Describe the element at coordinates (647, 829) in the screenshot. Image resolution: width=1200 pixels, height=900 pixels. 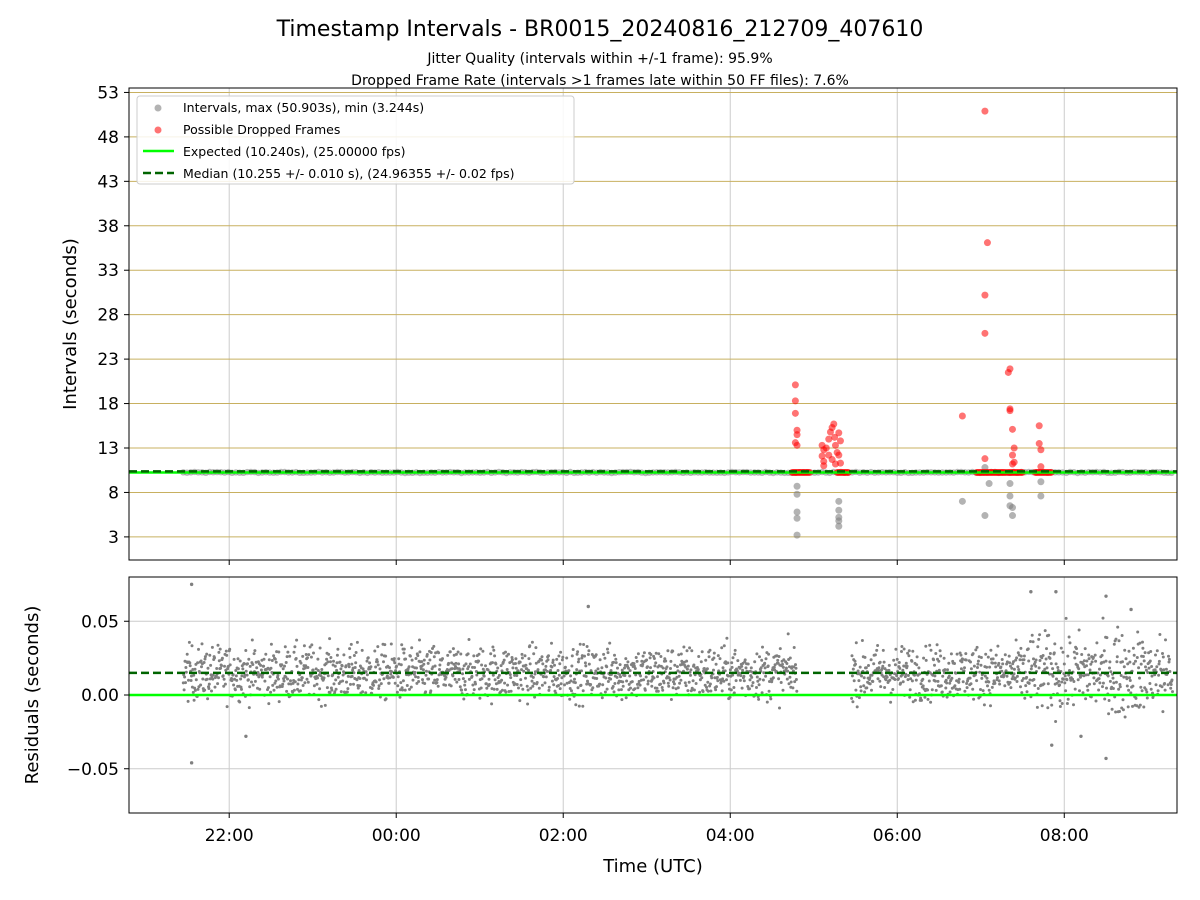
I see `residuals-x-ticks: 22:00 00:00 02:00 04:00 06:00 08:00` at that location.